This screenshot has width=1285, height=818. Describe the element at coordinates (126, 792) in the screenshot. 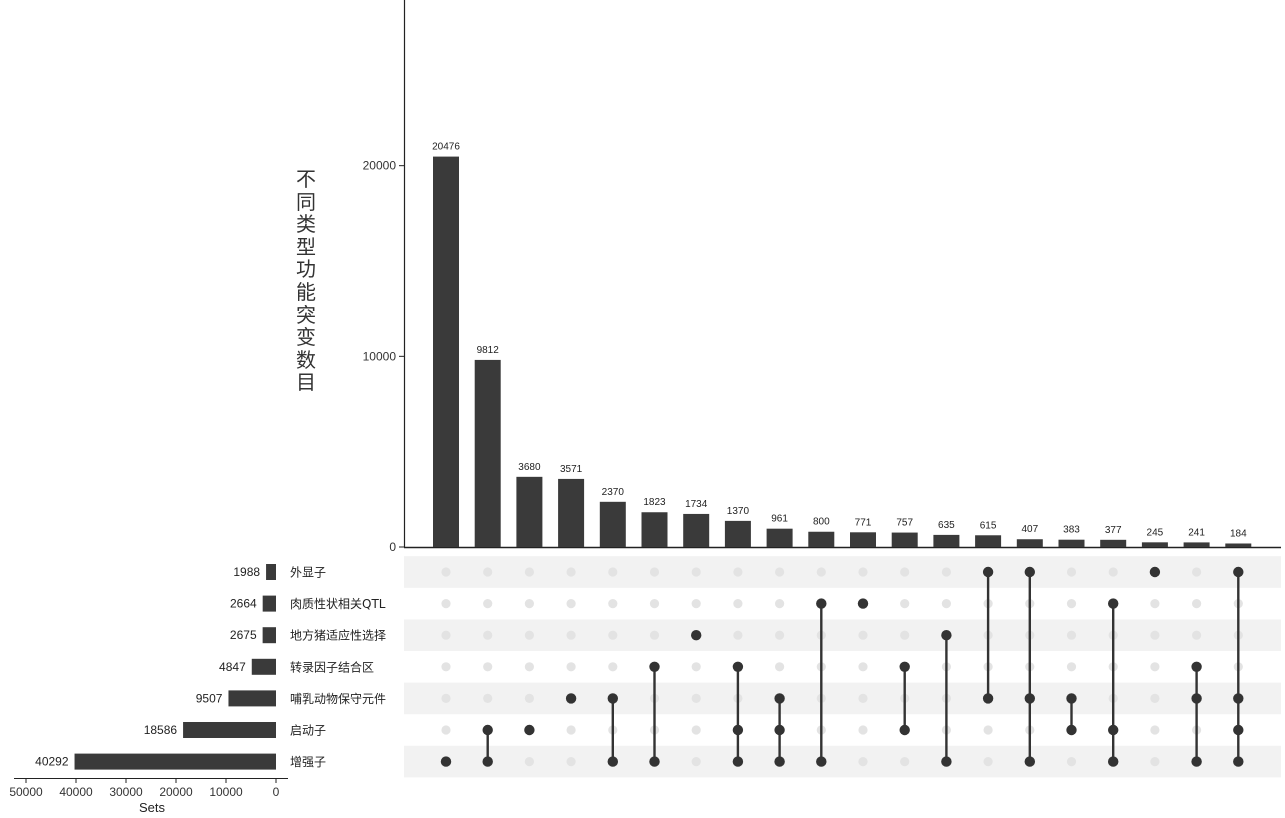

I see `set-size-tick-label: 30000` at that location.